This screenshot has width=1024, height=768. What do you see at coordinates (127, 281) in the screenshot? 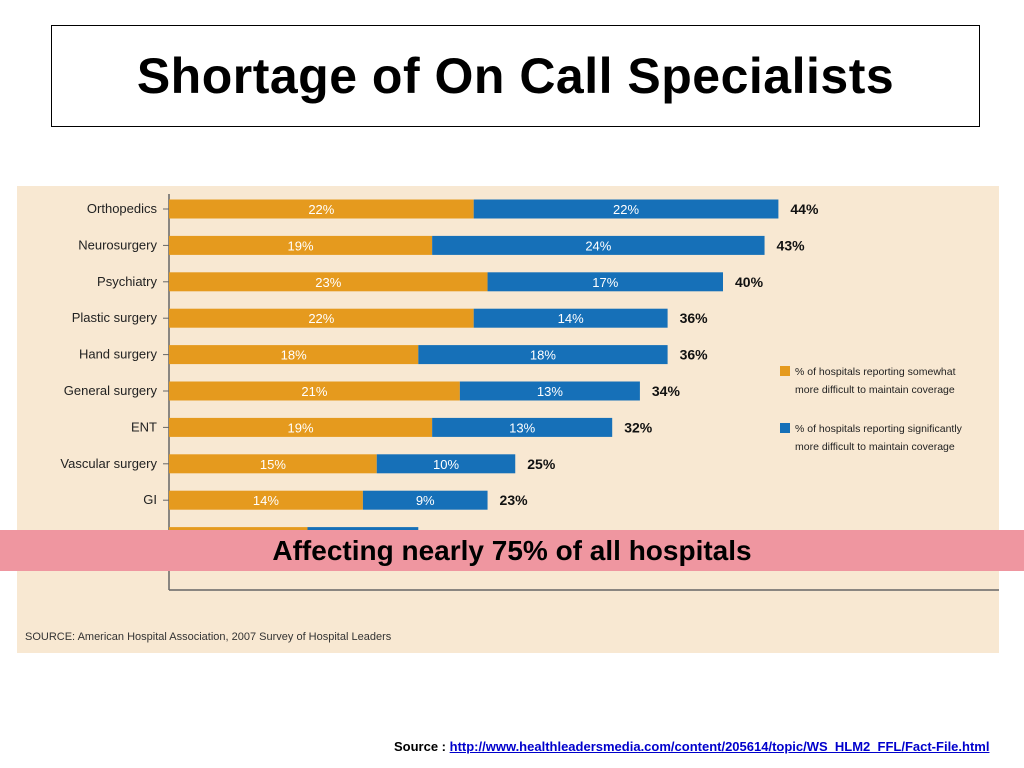
I see `category-label: Psychiatry` at bounding box center [127, 281].